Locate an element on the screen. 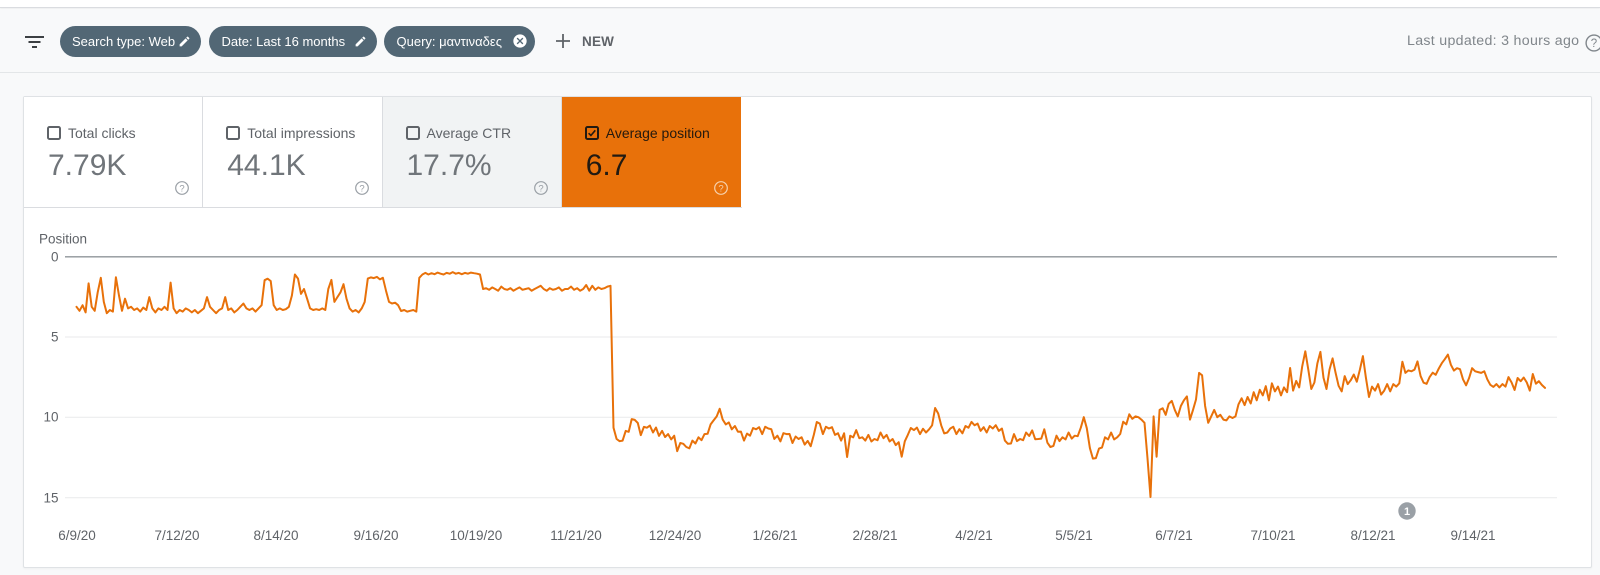 This screenshot has height=575, width=1600. svg-text: 11/21/20 is located at coordinates (576, 535).